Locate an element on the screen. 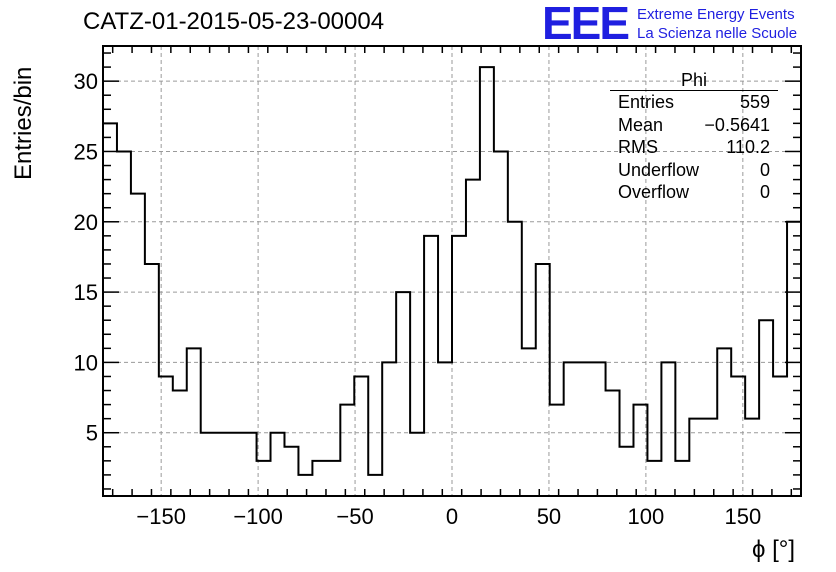  y-tick-label: 5 is located at coordinates (92, 433).